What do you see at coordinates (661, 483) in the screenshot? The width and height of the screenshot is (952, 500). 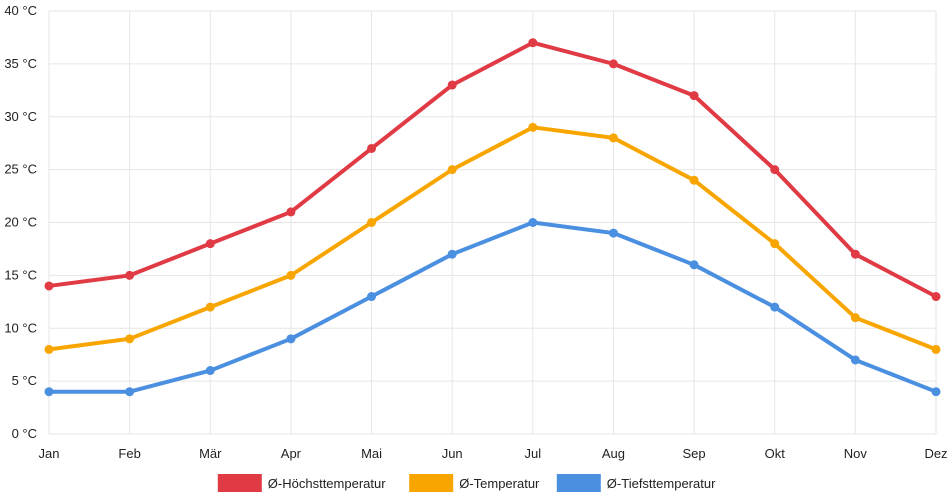 I see `legend-label: Ø-Tiefsttemperatur` at bounding box center [661, 483].